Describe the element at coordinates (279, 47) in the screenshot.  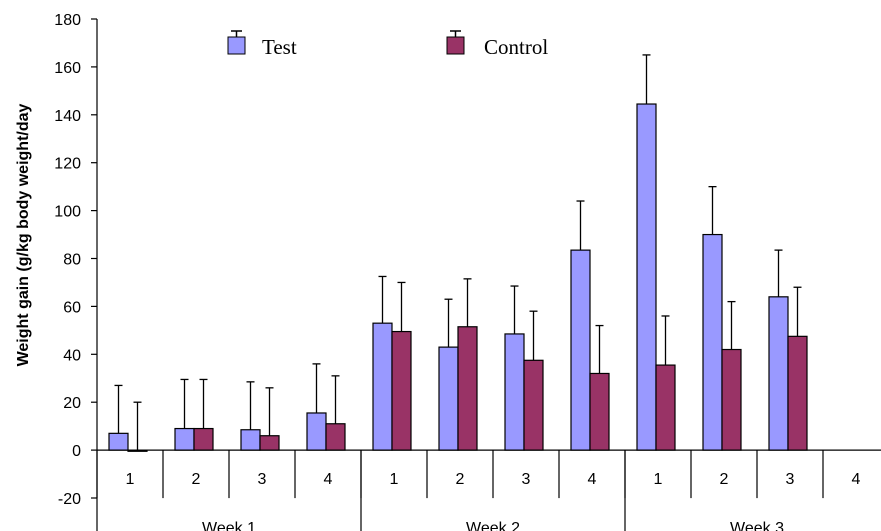
I see `legend-label-test: Test` at that location.